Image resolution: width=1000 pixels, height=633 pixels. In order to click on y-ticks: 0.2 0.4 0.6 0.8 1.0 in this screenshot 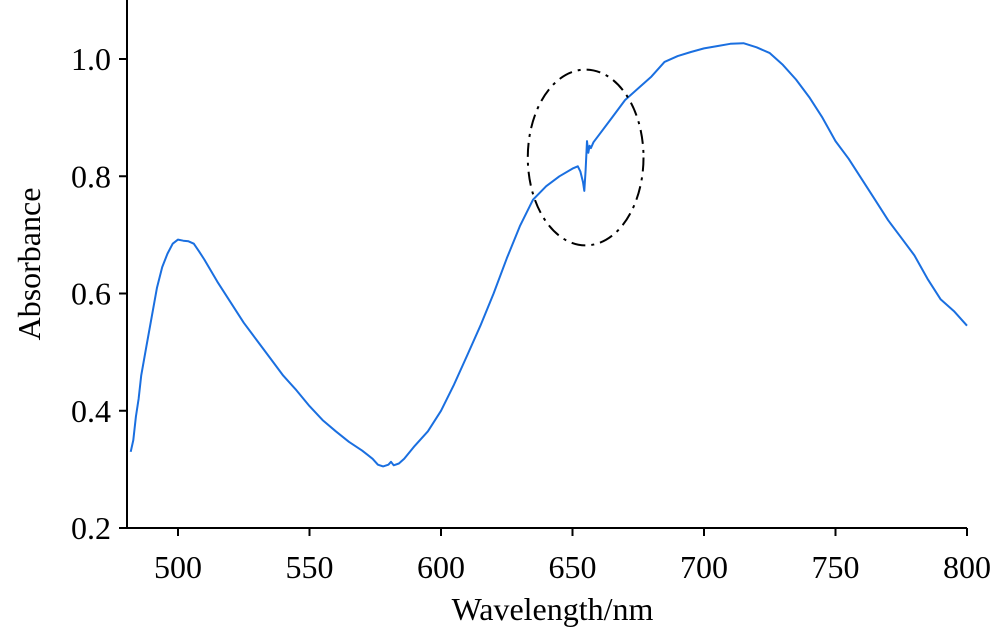, I will do `click(99, 293)`.